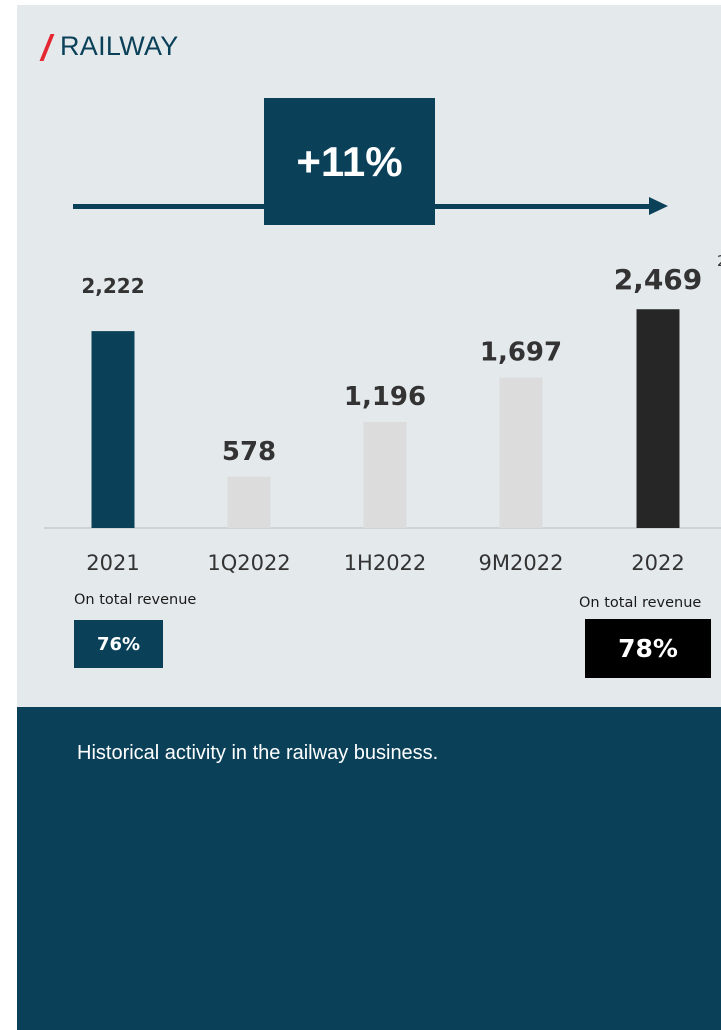 This screenshot has width=721, height=1030. I want to click on value-label-9m2022: 1,697, so click(521, 353).